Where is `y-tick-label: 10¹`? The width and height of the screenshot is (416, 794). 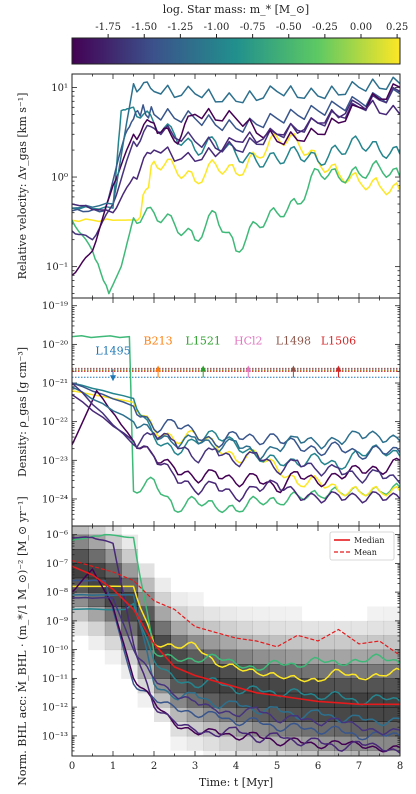 y-tick-label: 10¹ is located at coordinates (59, 88).